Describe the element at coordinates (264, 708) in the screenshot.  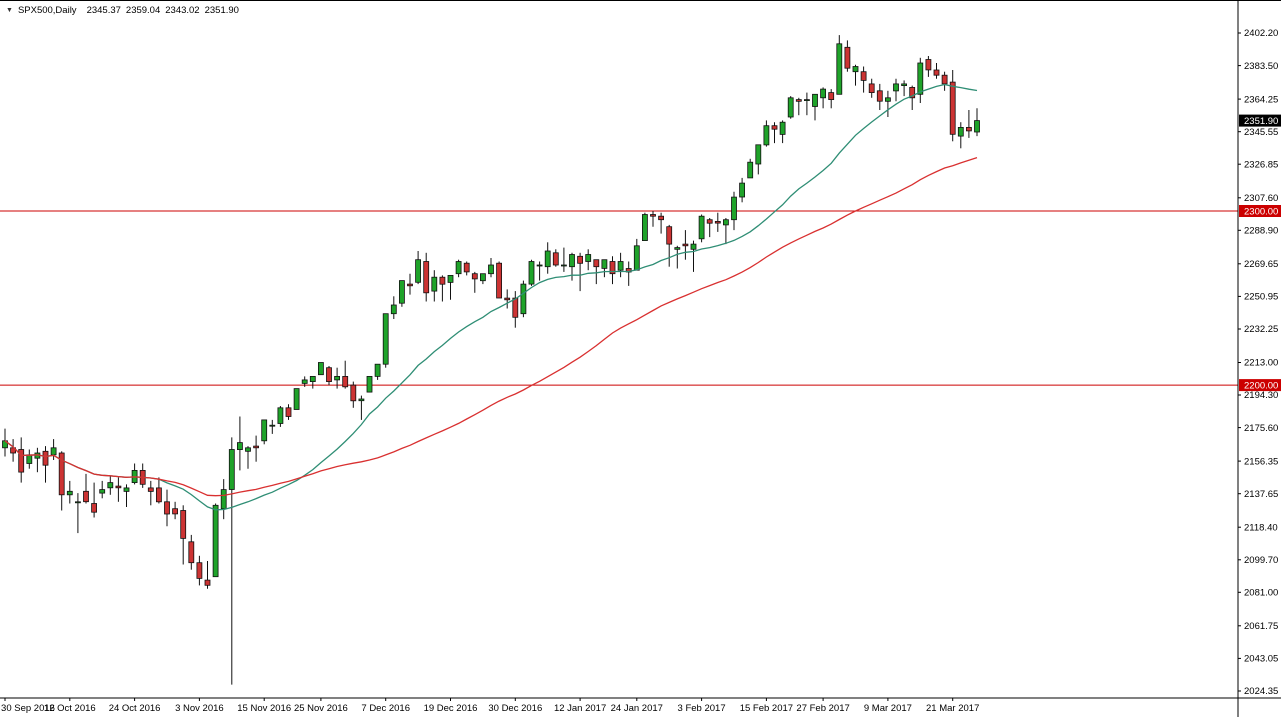
I see `time-tick-label: 15 Nov 2016` at that location.